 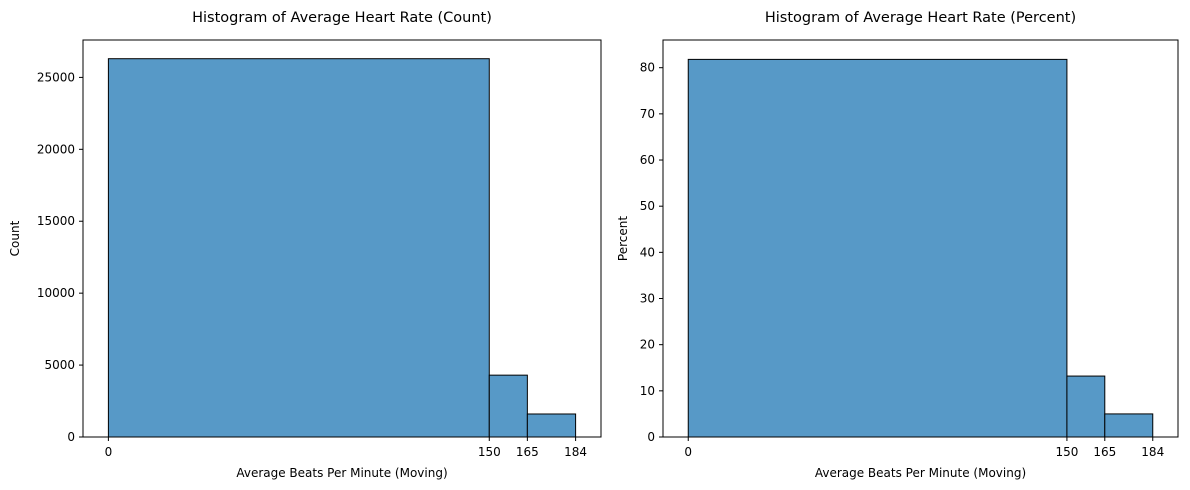 What do you see at coordinates (56, 221) in the screenshot?
I see `y-tick-label: 15000` at bounding box center [56, 221].